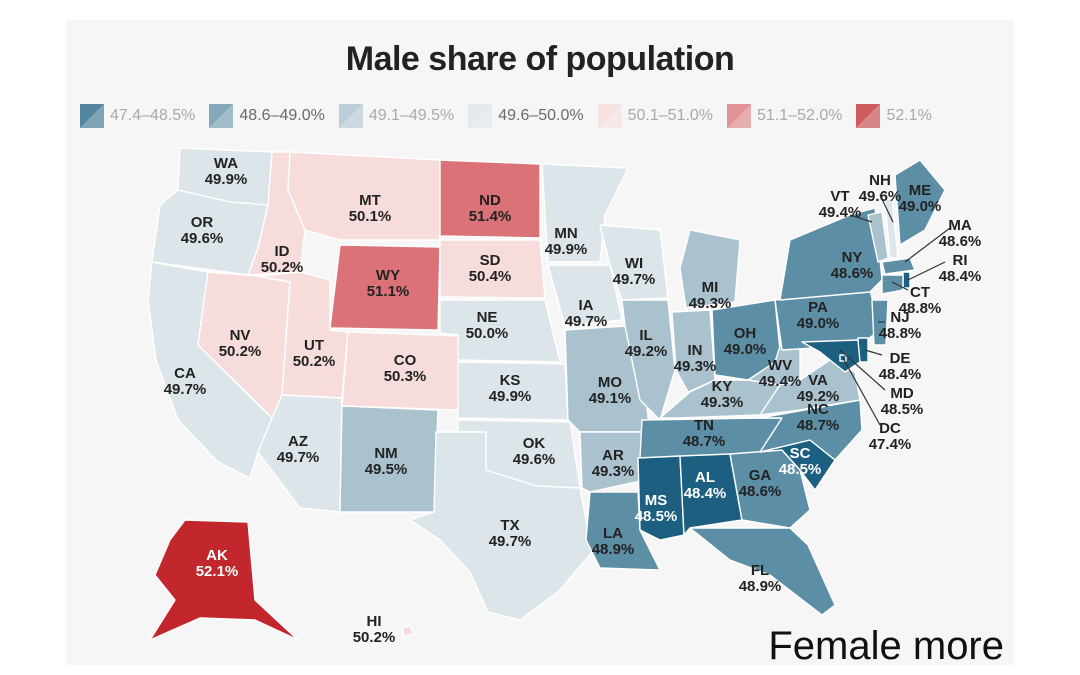 The height and width of the screenshot is (675, 1080). Describe the element at coordinates (710, 287) in the screenshot. I see `state-code-label: MI` at that location.